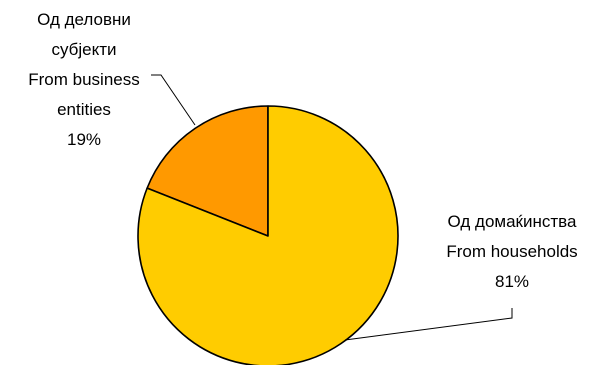  What do you see at coordinates (512, 221) in the screenshot?
I see `households-label-line-1: Од домаќинства` at bounding box center [512, 221].